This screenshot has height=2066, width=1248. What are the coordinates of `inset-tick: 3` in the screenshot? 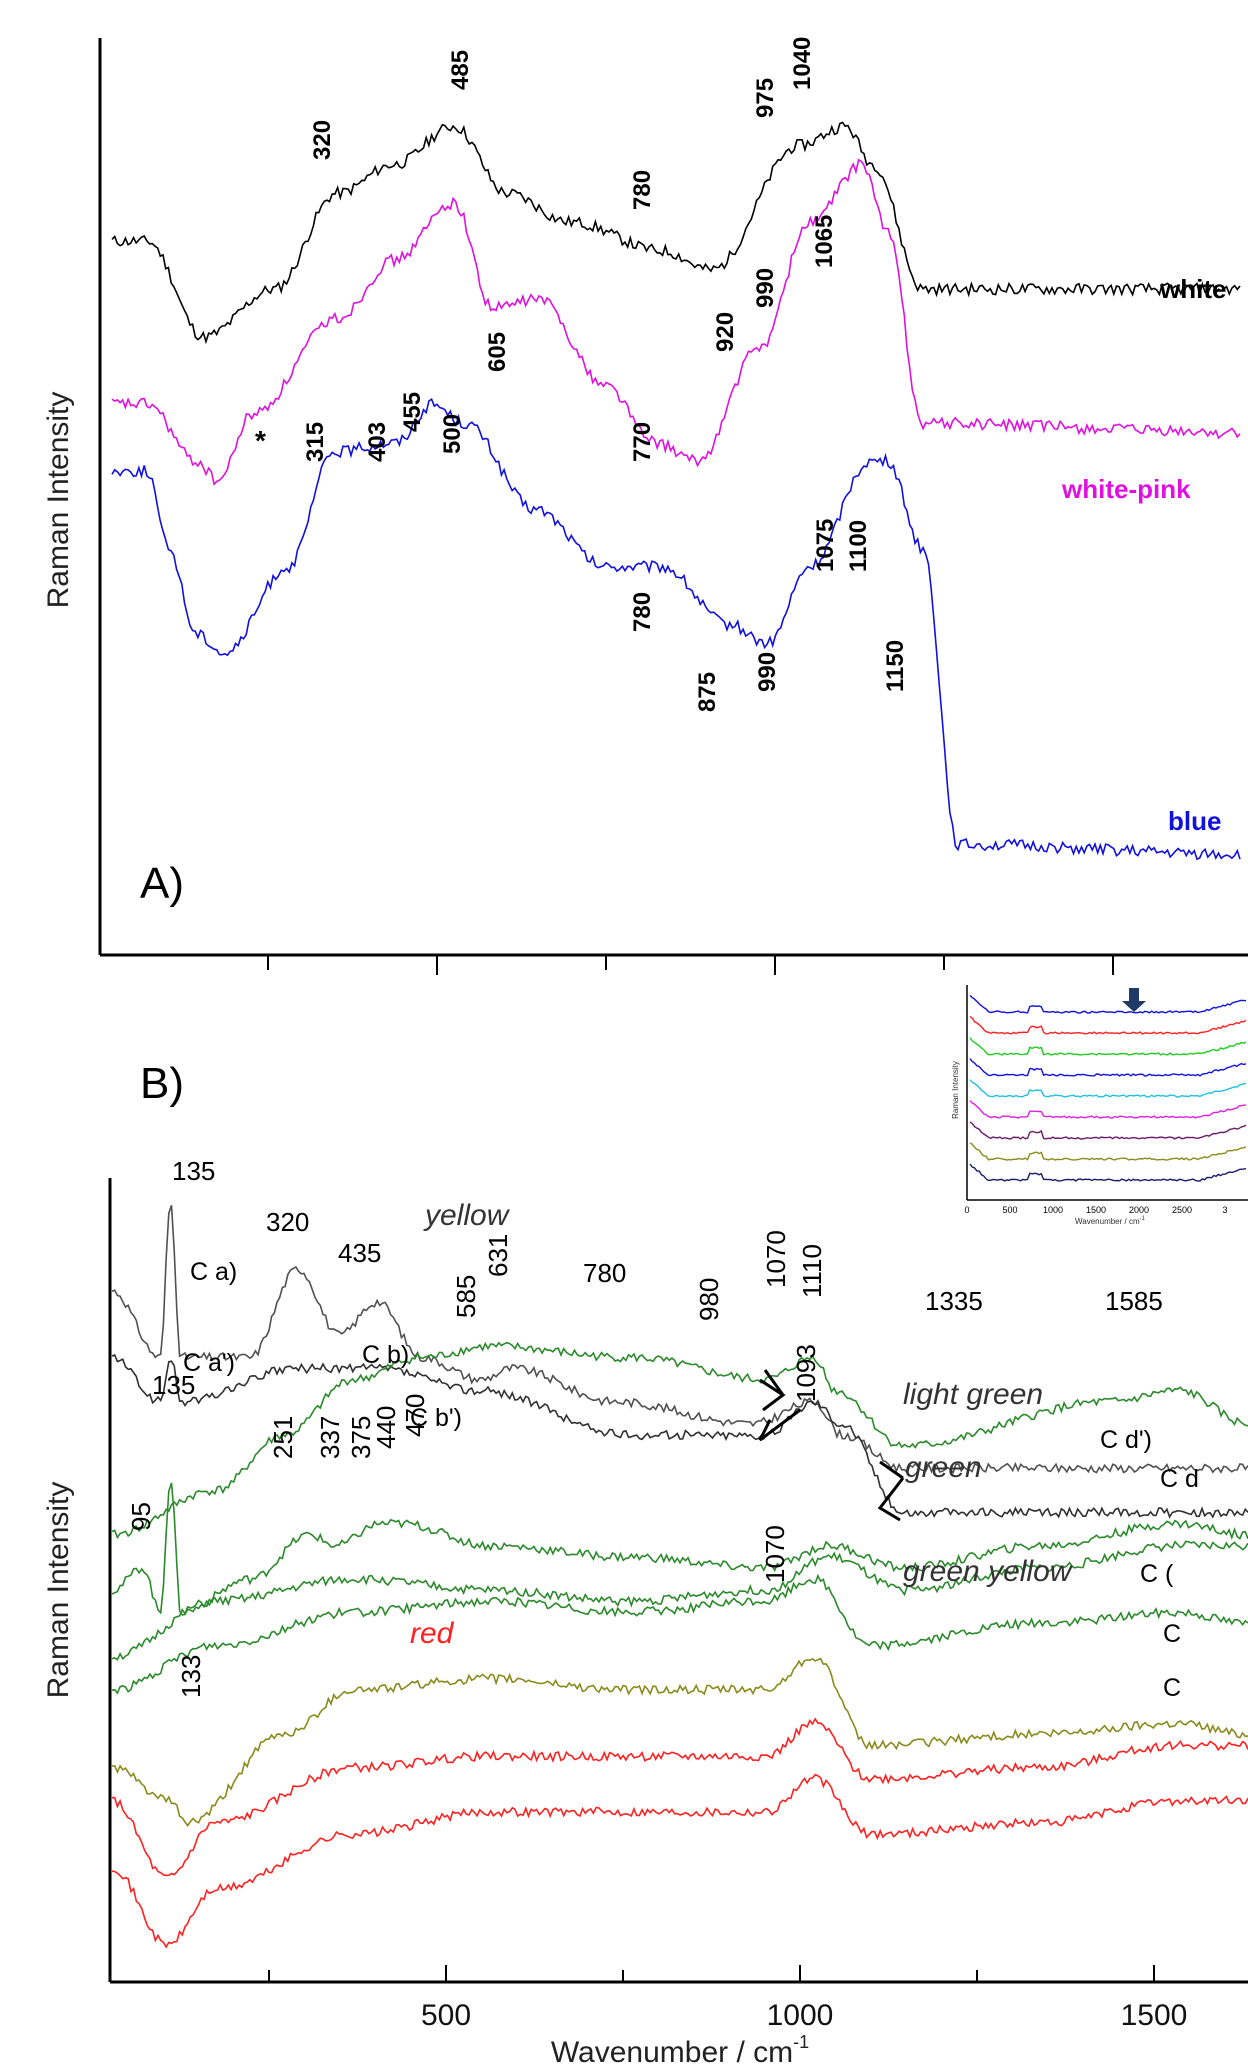 It's located at (1224, 1210).